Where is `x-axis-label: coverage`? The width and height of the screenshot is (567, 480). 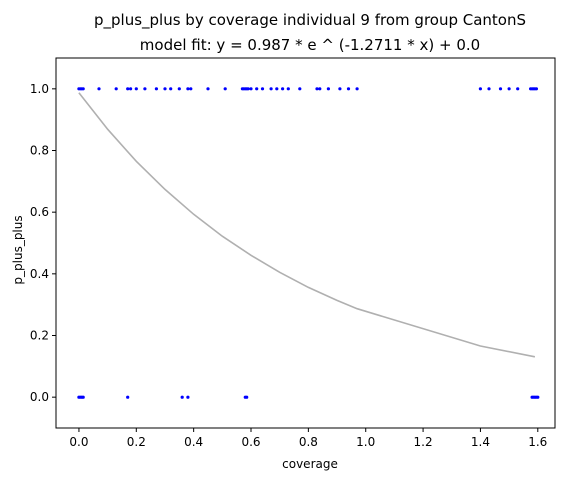
x-axis-label: coverage is located at coordinates (310, 464).